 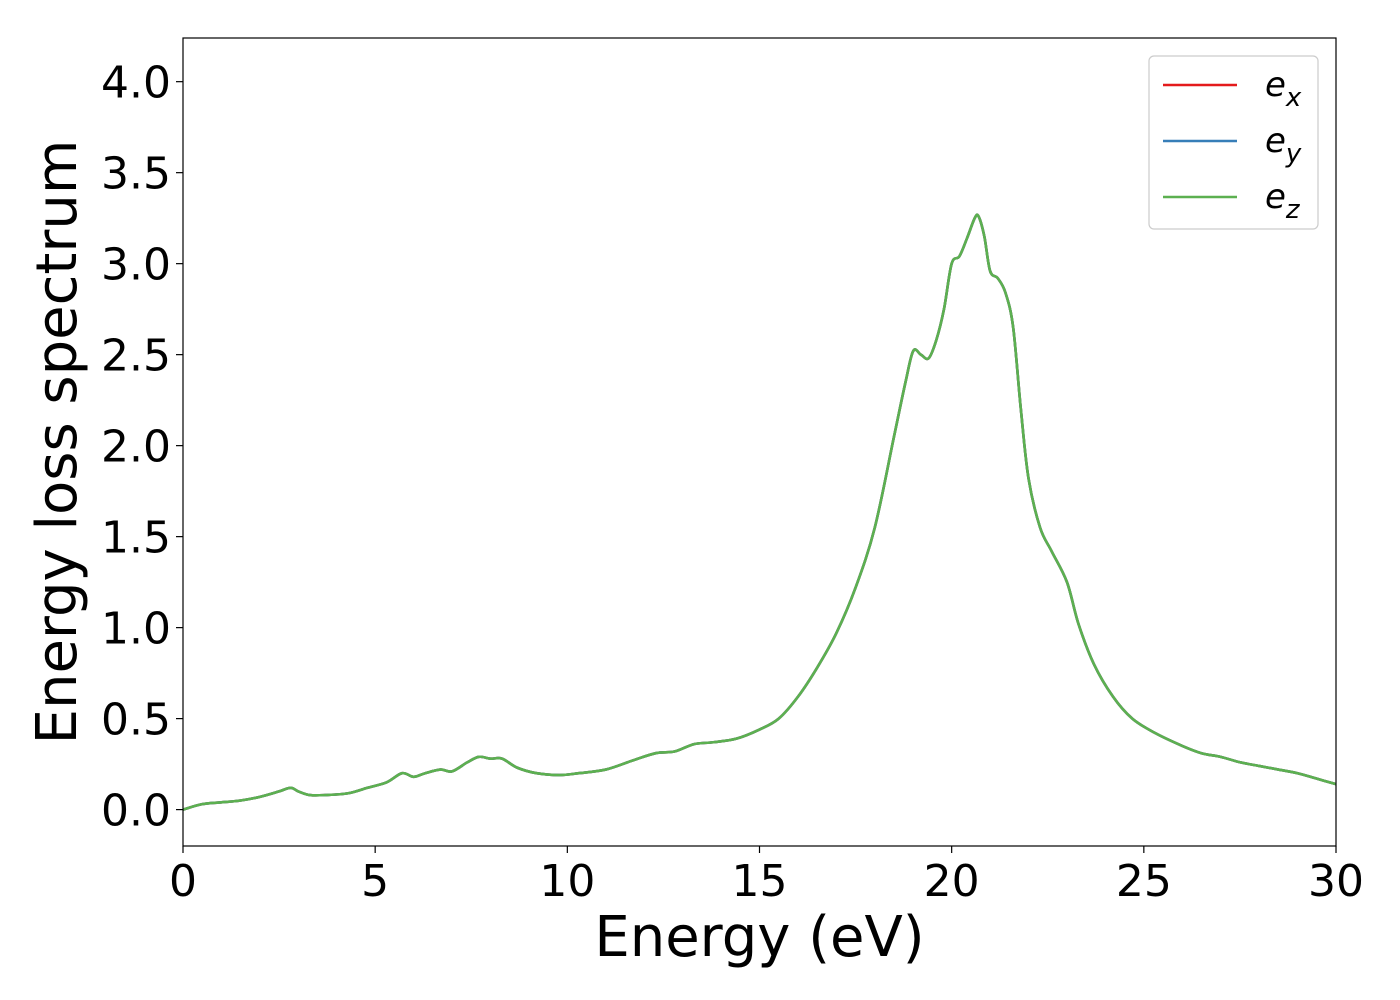 What do you see at coordinates (1283, 201) in the screenshot?
I see `legend-label: ez` at bounding box center [1283, 201].